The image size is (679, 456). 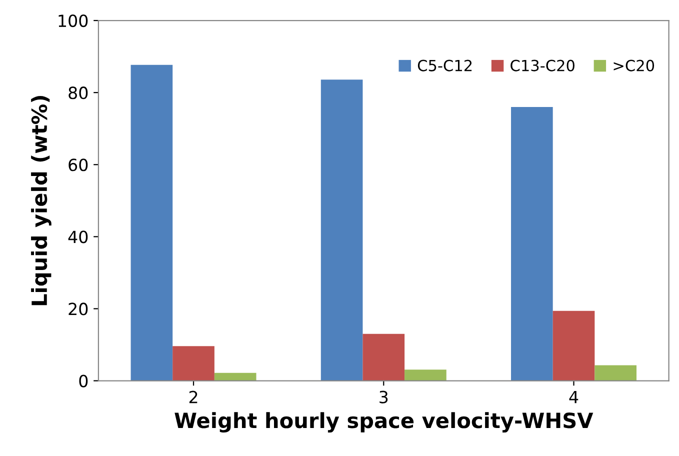 What do you see at coordinates (78, 237) in the screenshot?
I see `y-tick-label: 40` at bounding box center [78, 237].